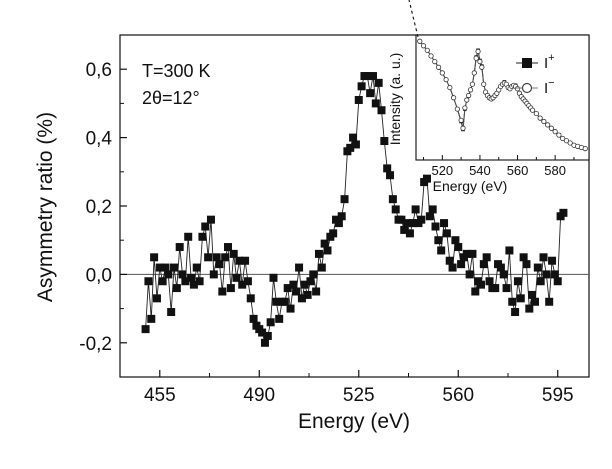 The width and height of the screenshot is (612, 469). I want to click on main-x-tick-label: 525, so click(359, 395).